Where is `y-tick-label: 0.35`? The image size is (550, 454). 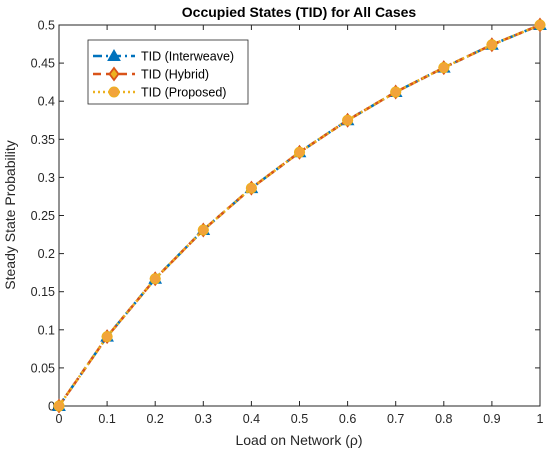 y-tick-label: 0.35 is located at coordinates (43, 140).